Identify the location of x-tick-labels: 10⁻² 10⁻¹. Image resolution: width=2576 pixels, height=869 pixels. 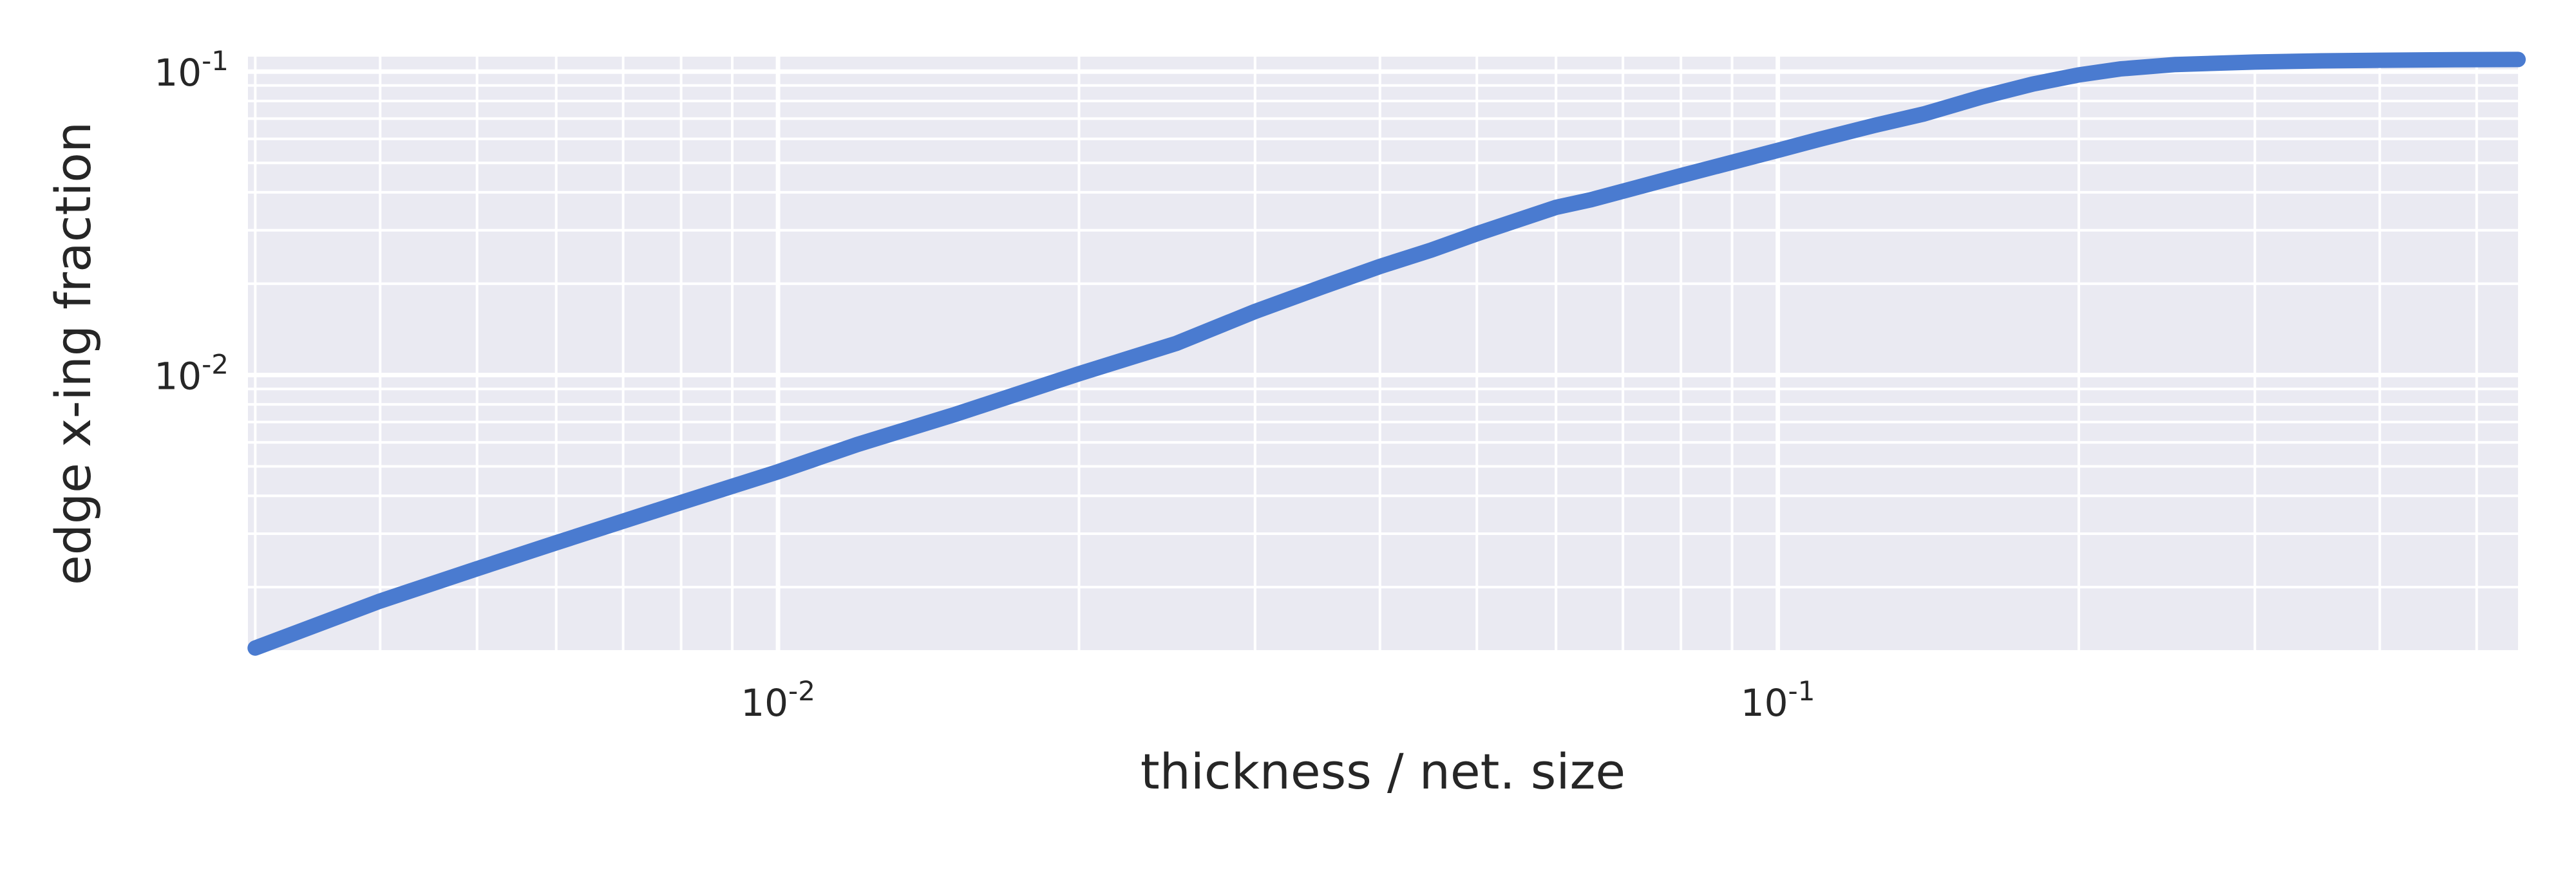
(1278, 700).